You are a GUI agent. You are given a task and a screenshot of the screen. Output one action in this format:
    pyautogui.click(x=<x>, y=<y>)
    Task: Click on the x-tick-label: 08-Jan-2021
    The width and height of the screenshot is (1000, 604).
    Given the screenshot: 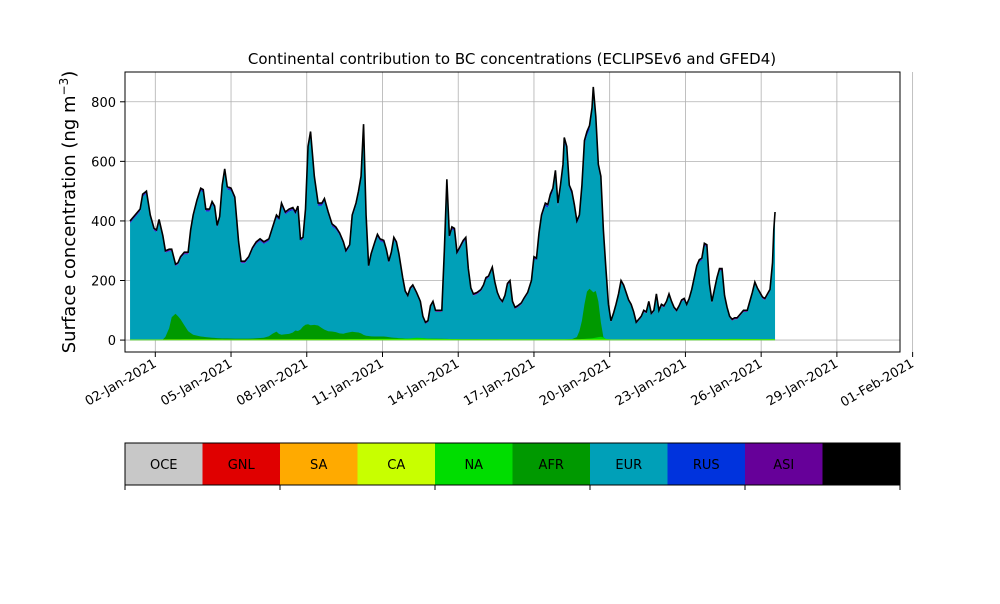 What is the action you would take?
    pyautogui.click(x=272, y=382)
    